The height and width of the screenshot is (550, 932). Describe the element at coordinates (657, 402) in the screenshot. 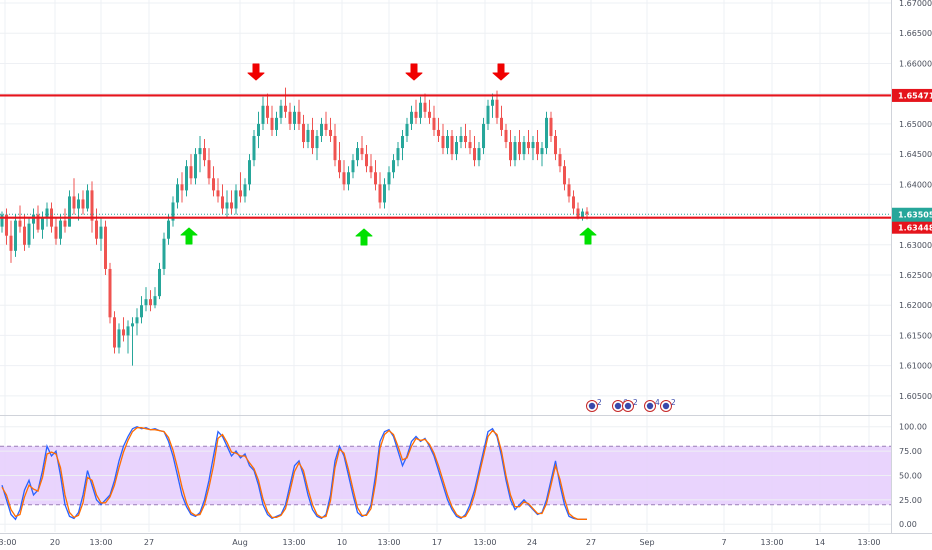

I see `event-badge-count: 4` at that location.